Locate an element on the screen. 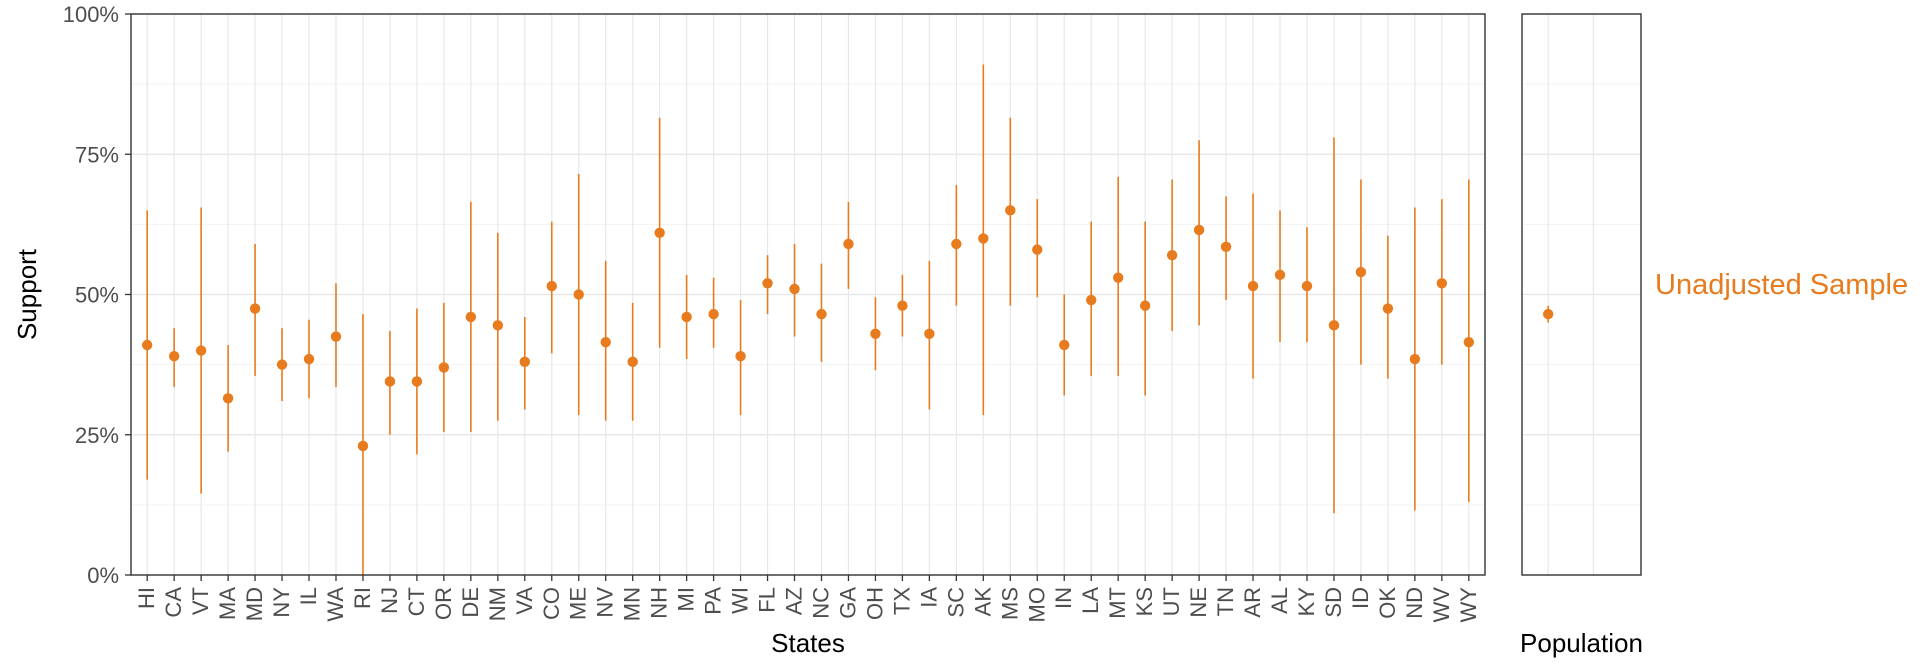 The width and height of the screenshot is (1920, 672). x-tick-label: NE is located at coordinates (1198, 602).